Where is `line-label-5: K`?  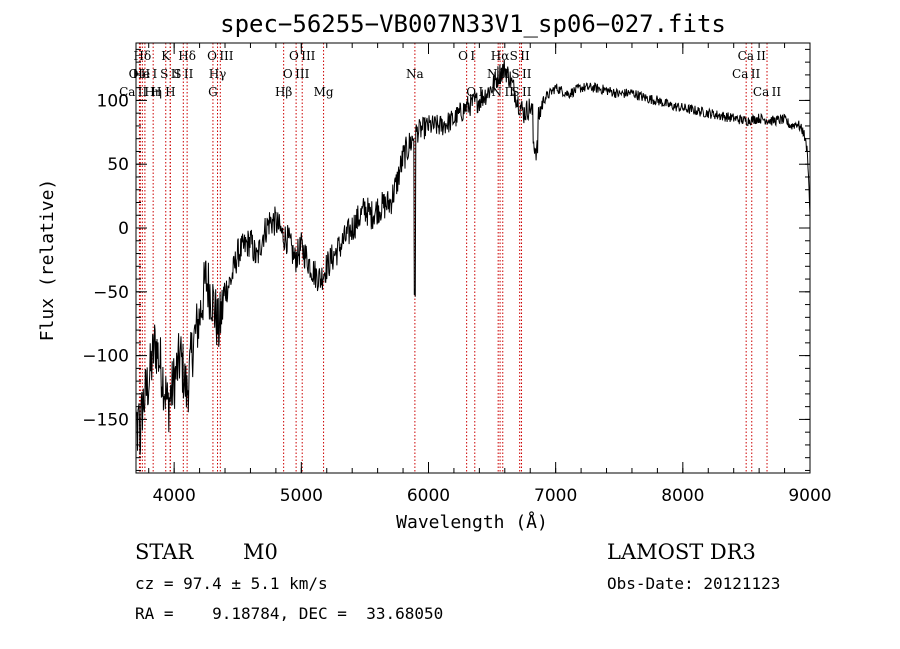
line-label-5: K is located at coordinates (166, 56).